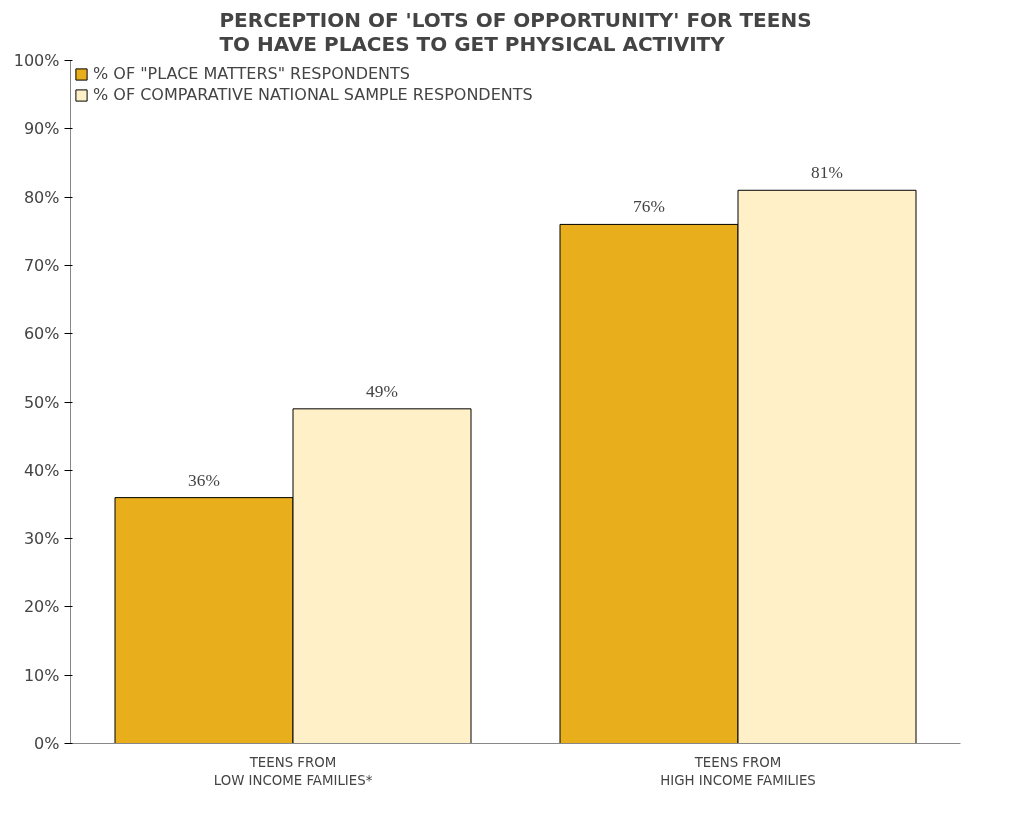  What do you see at coordinates (293, 771) in the screenshot?
I see `x-tick-label: TEENS FROM LOW INCOME FAMILIES*` at bounding box center [293, 771].